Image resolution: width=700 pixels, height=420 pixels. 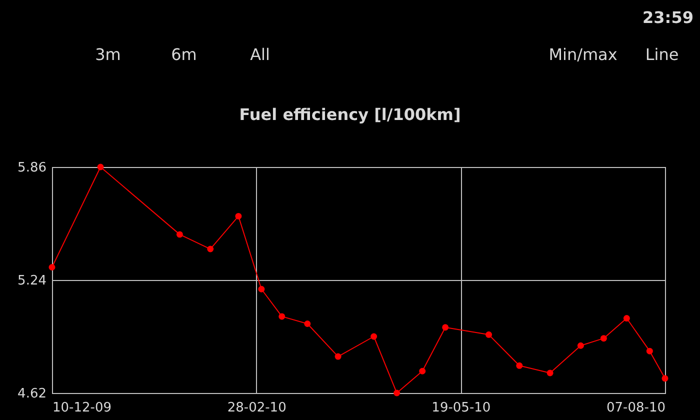 I want to click on text: Line, so click(x=662, y=54).